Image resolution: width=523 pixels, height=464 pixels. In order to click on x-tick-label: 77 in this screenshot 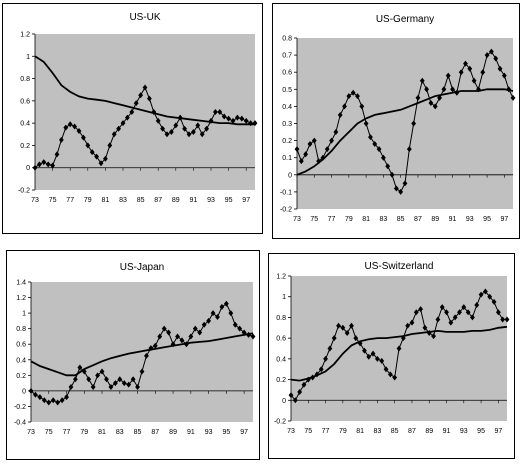, I will do `click(70, 200)`.